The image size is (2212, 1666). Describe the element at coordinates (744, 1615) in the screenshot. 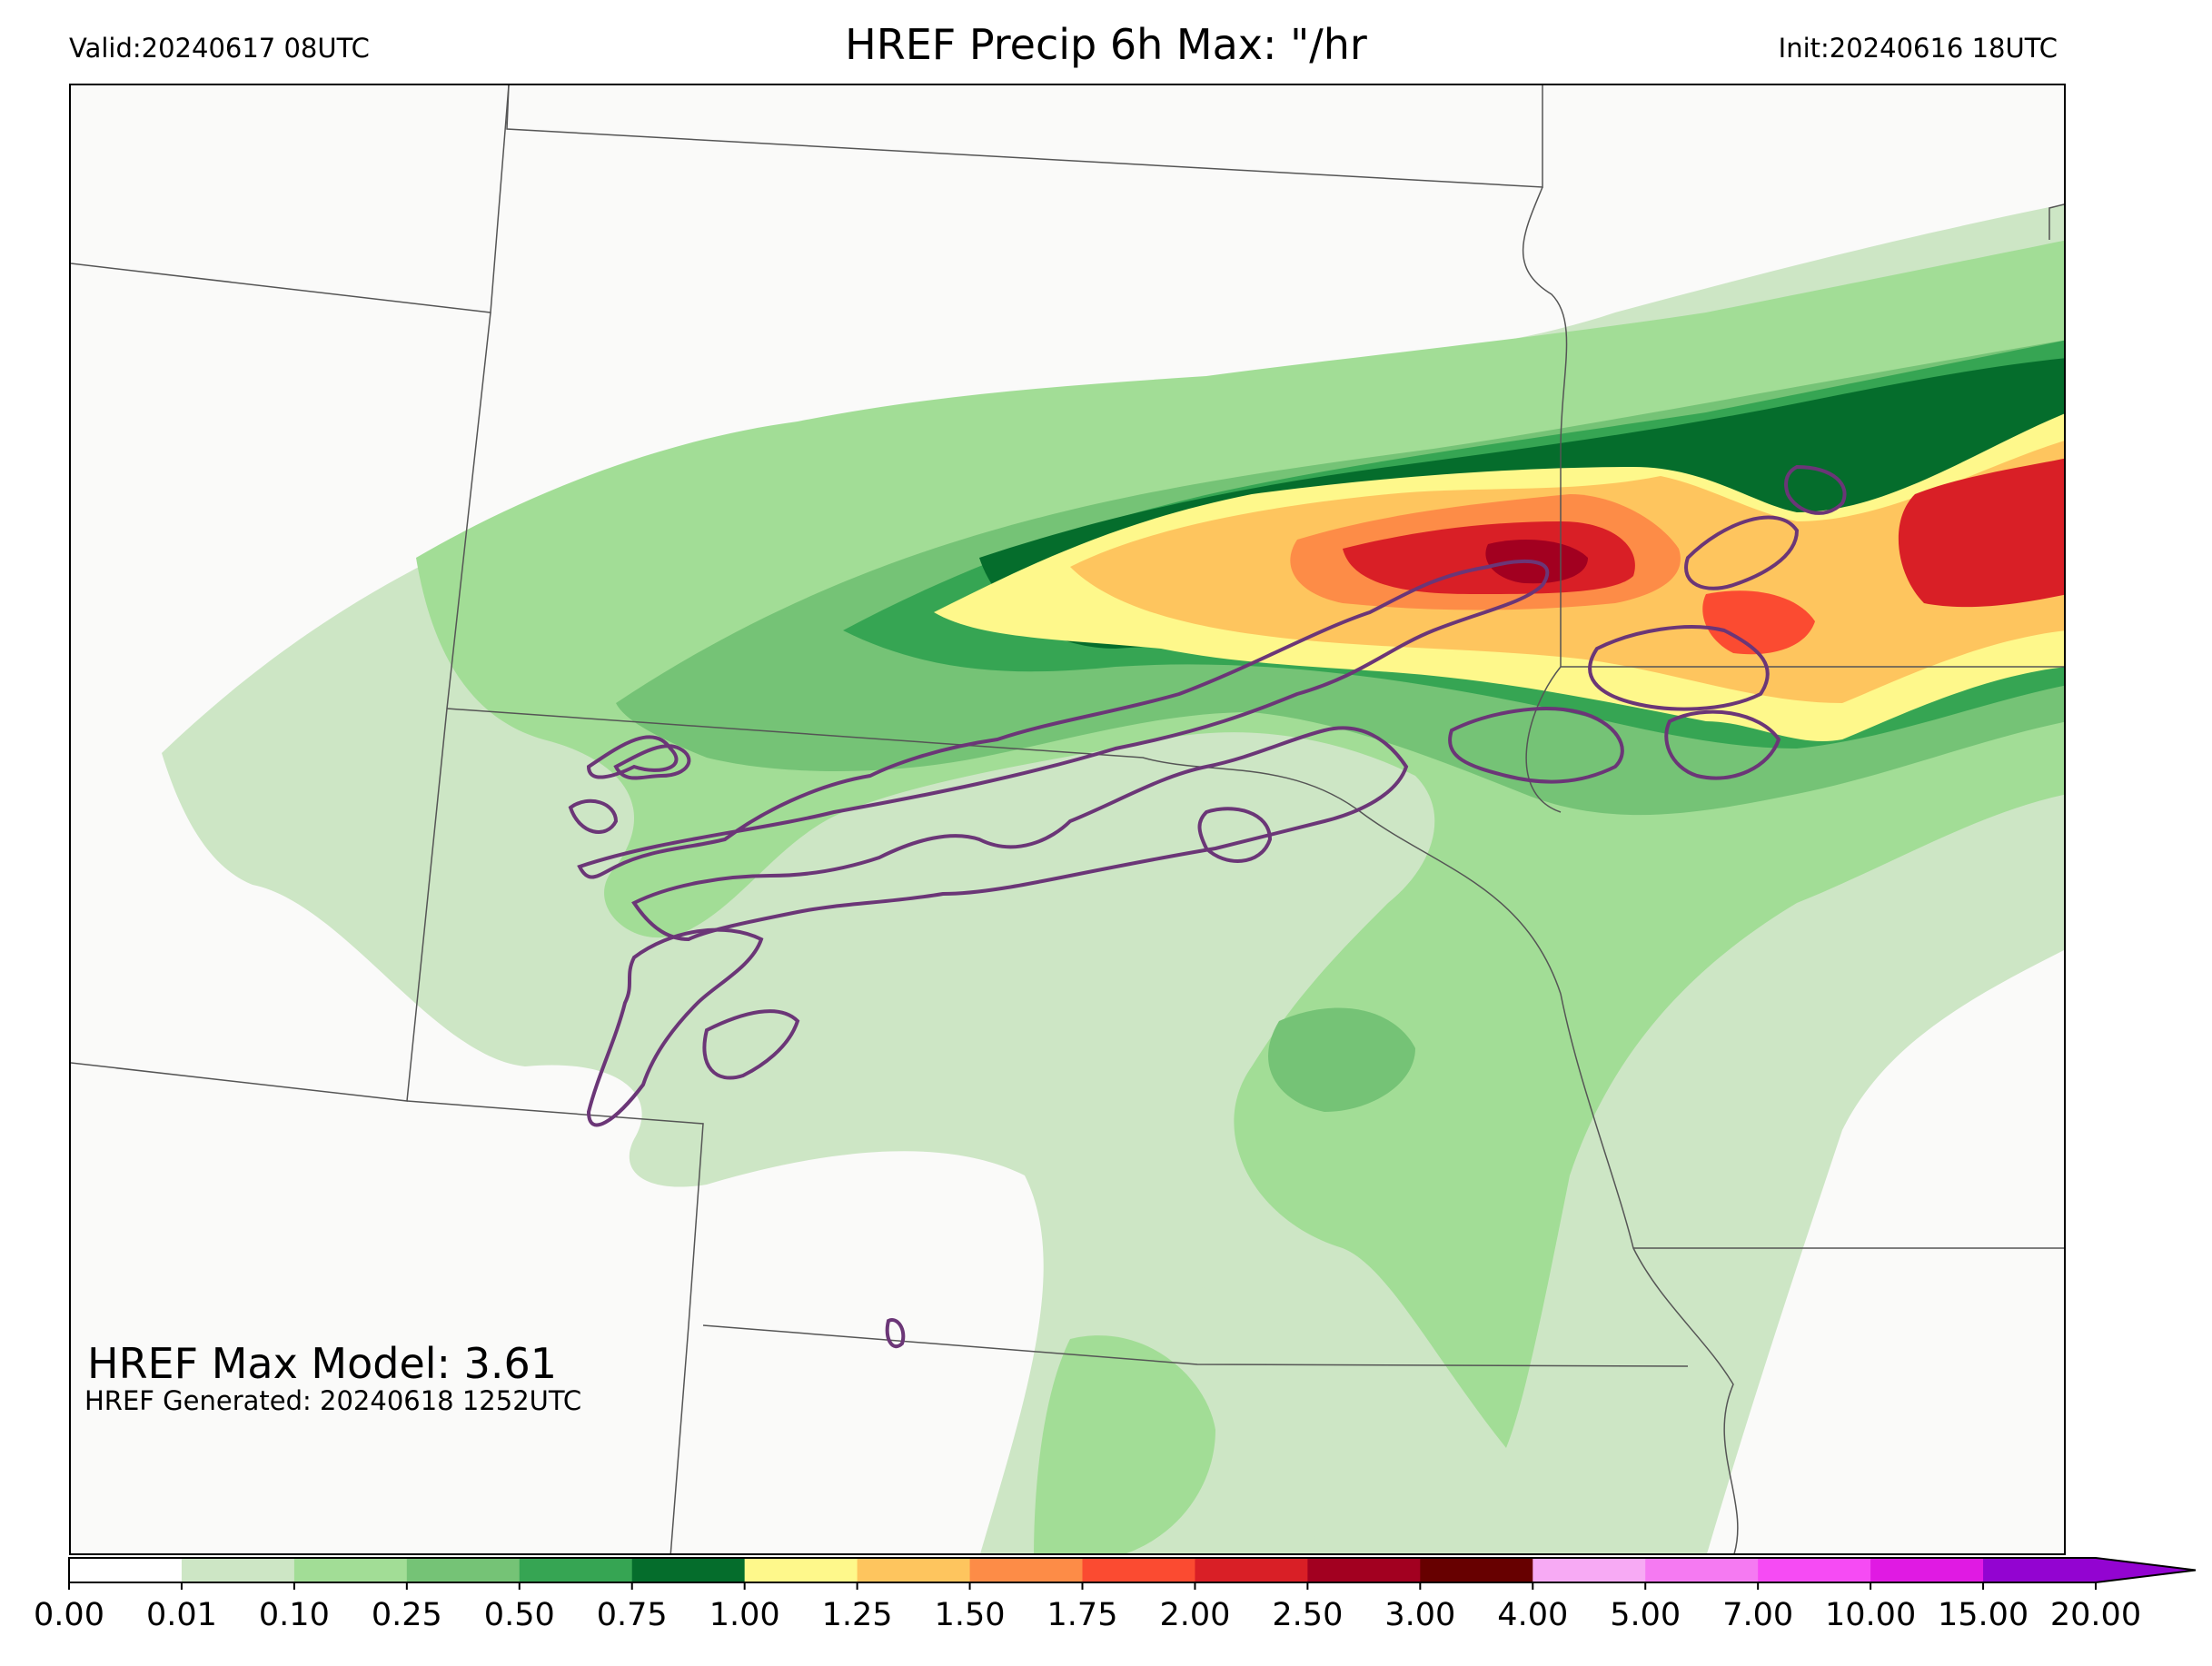

I see `colorbar-tick-label: 1.00` at that location.